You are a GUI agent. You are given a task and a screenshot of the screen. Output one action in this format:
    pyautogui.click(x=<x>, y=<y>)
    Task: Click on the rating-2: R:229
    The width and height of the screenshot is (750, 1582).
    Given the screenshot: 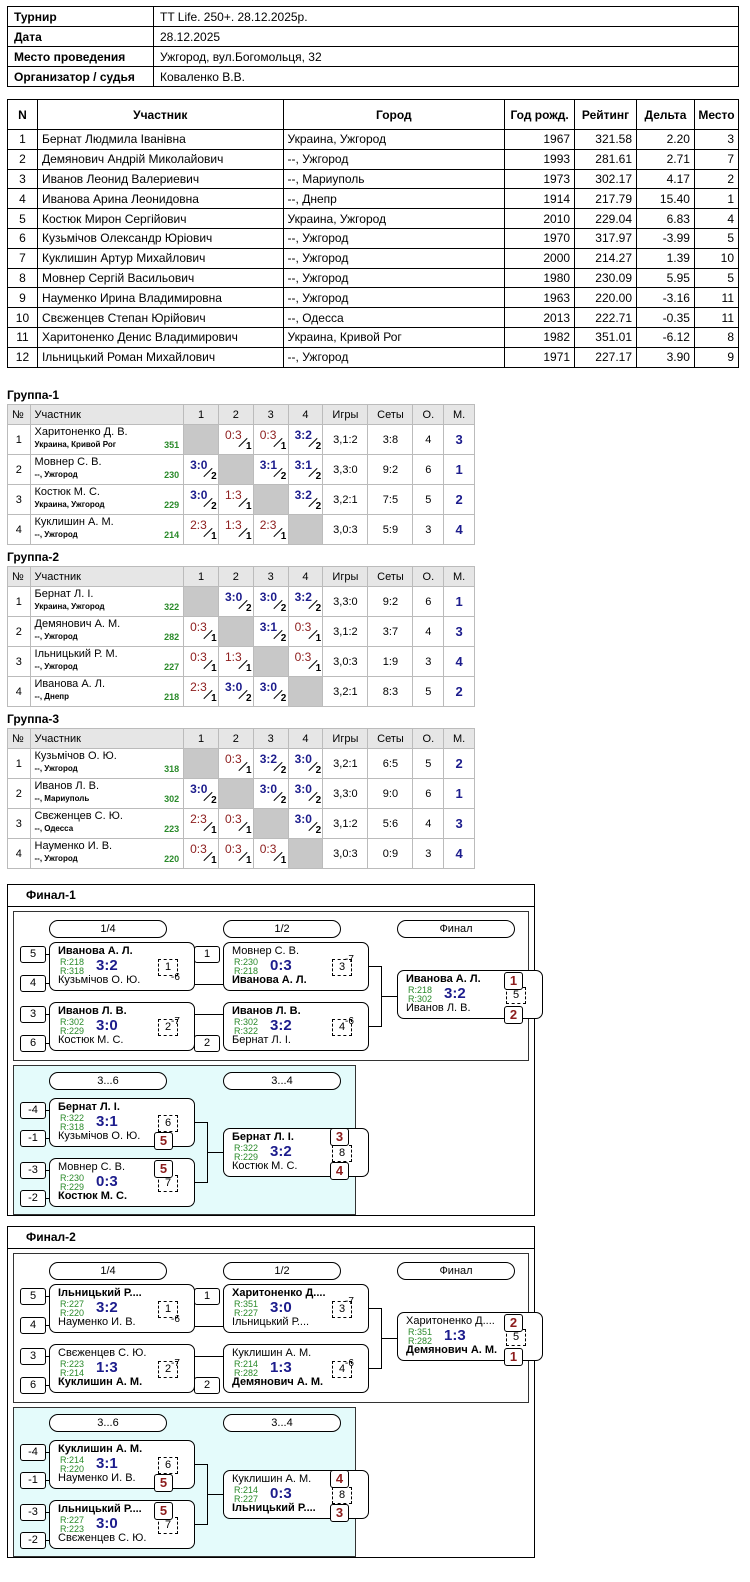 What is the action you would take?
    pyautogui.click(x=246, y=1157)
    